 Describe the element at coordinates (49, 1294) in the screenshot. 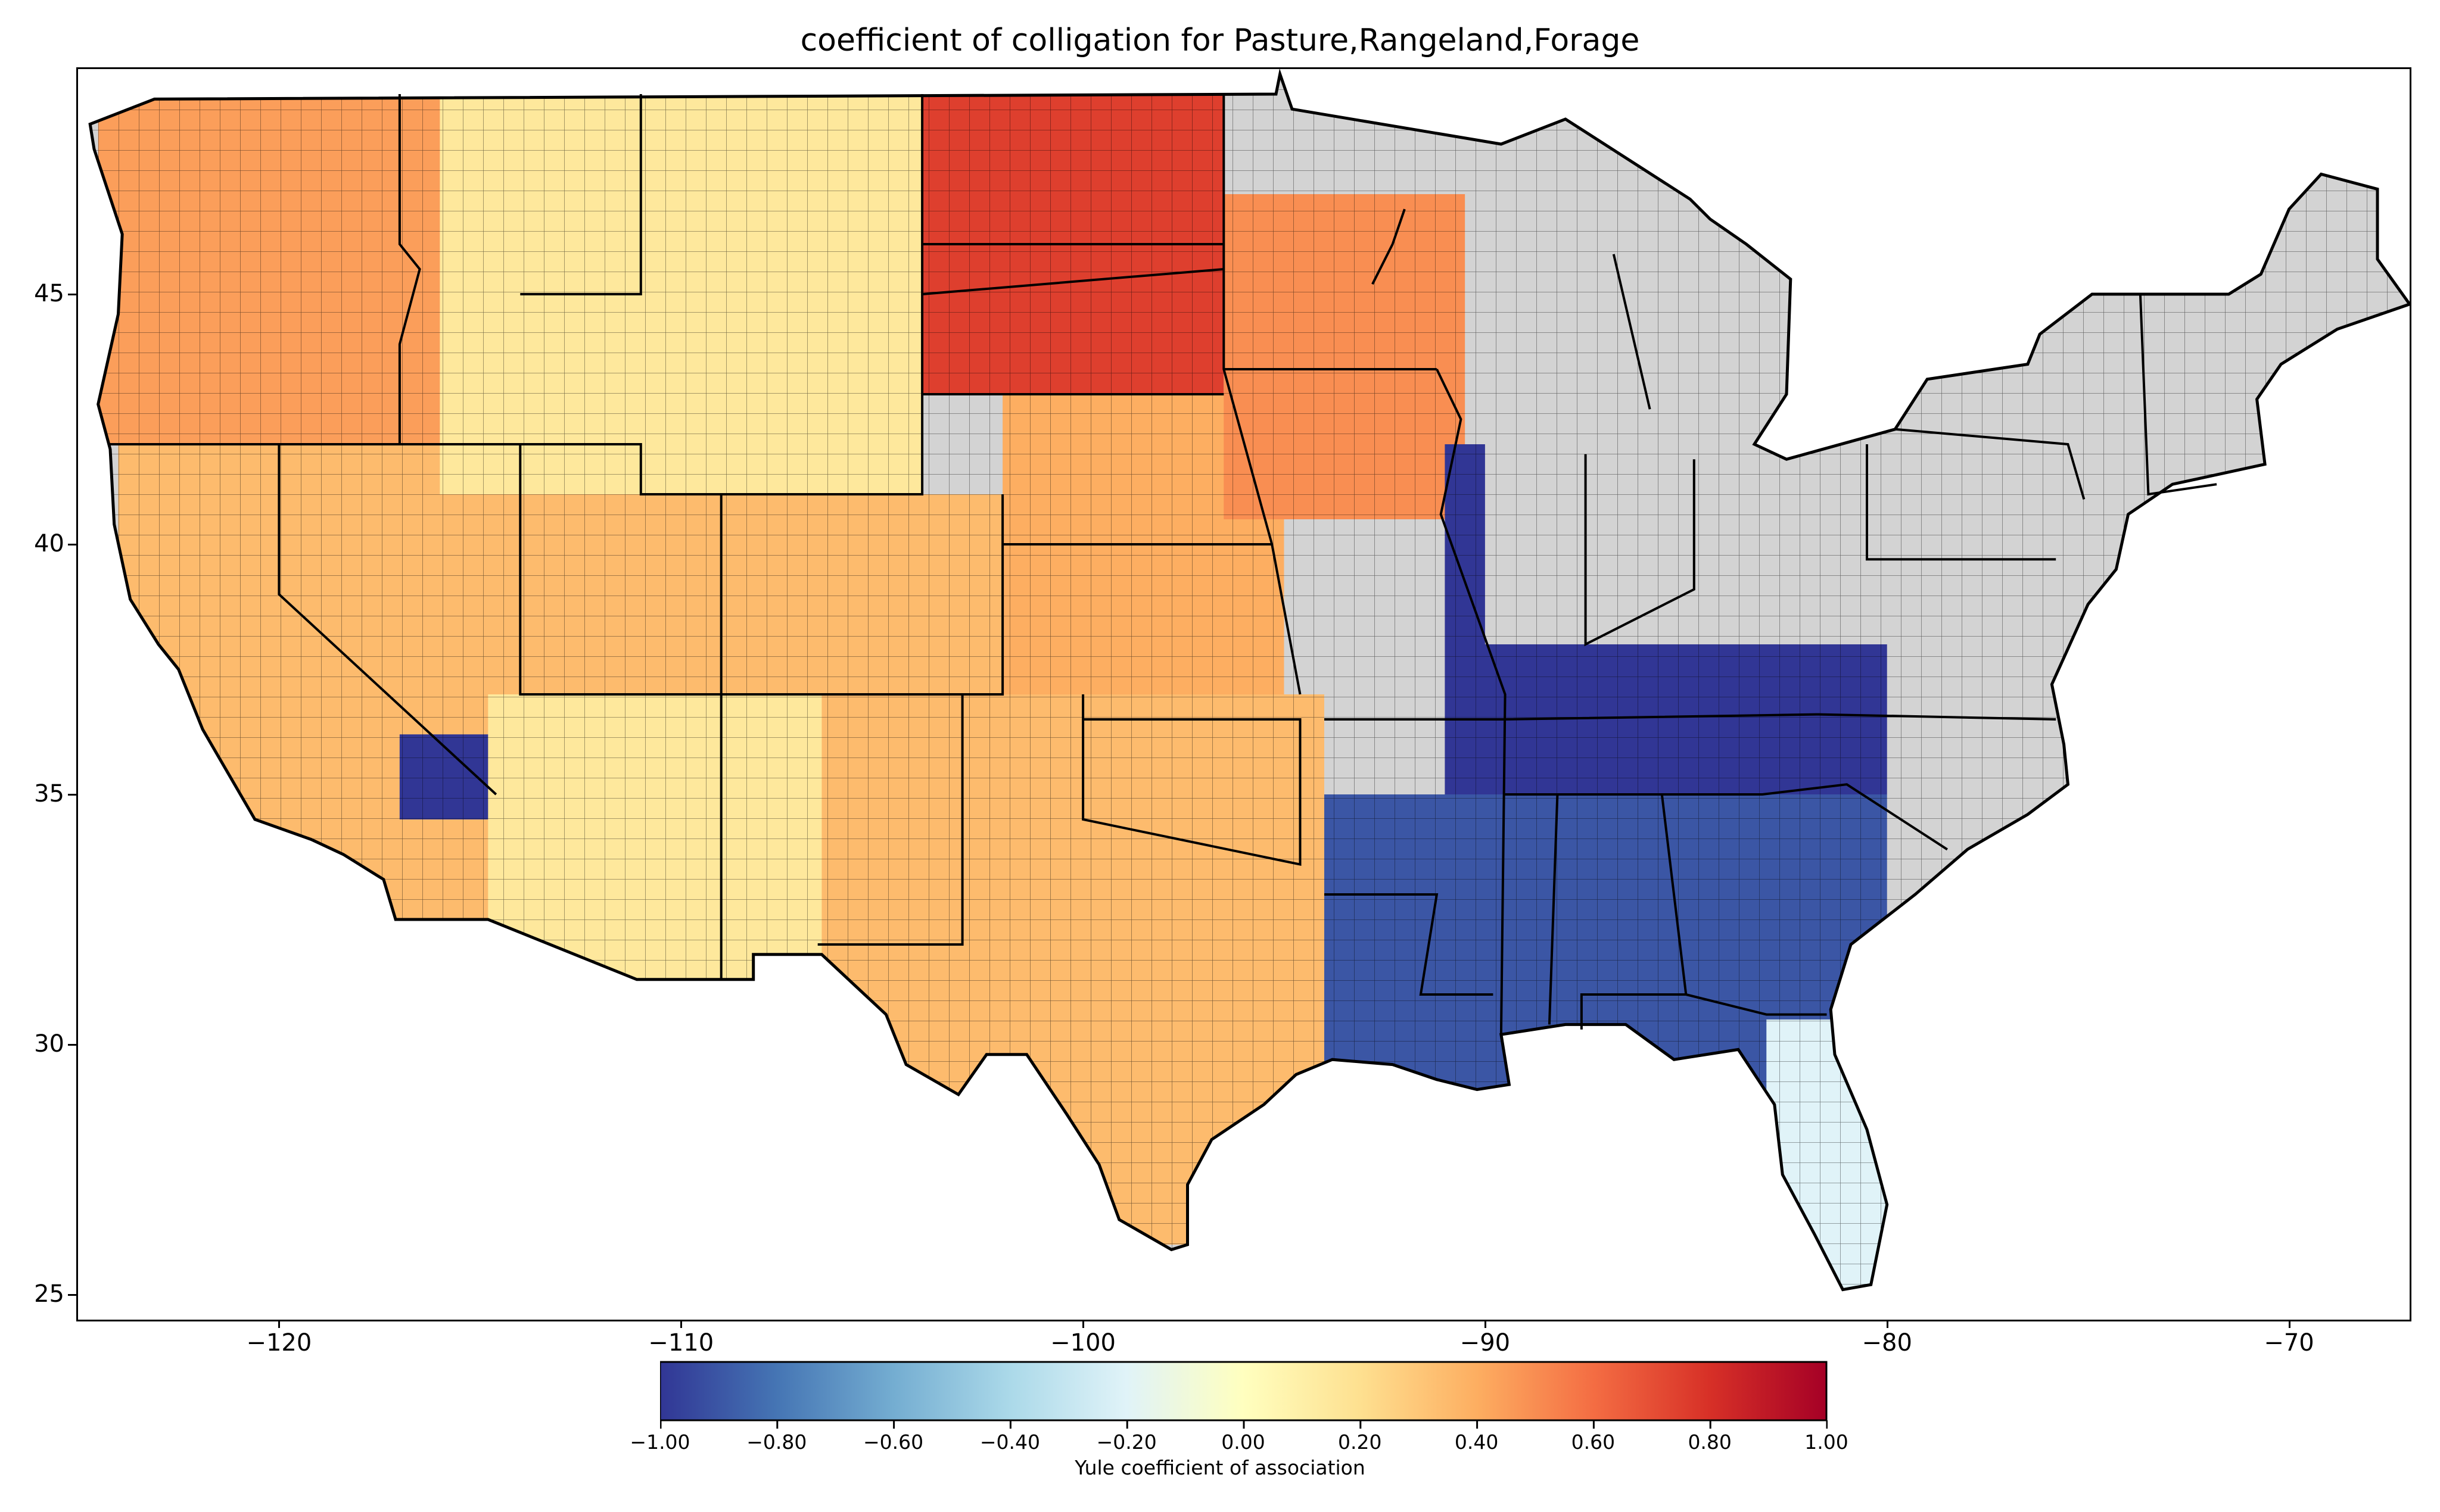

I see `y-tick-label: 25` at that location.